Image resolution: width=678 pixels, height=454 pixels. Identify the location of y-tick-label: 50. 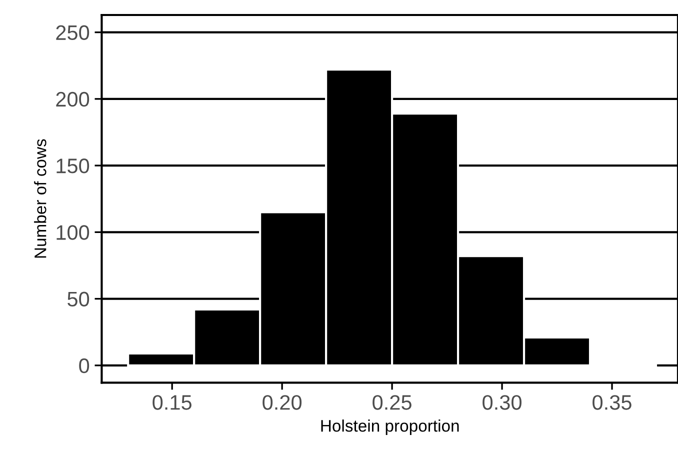
(79, 299).